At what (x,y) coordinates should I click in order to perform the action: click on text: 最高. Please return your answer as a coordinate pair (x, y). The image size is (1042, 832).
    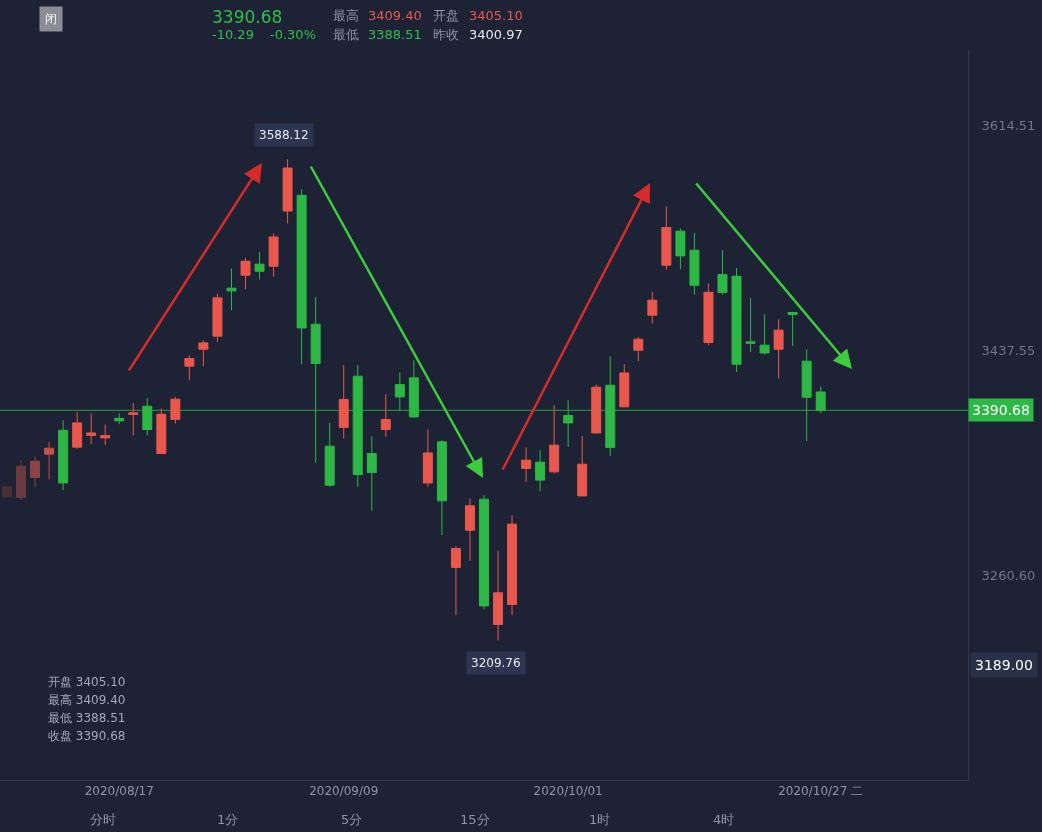
    Looking at the image, I should click on (346, 15).